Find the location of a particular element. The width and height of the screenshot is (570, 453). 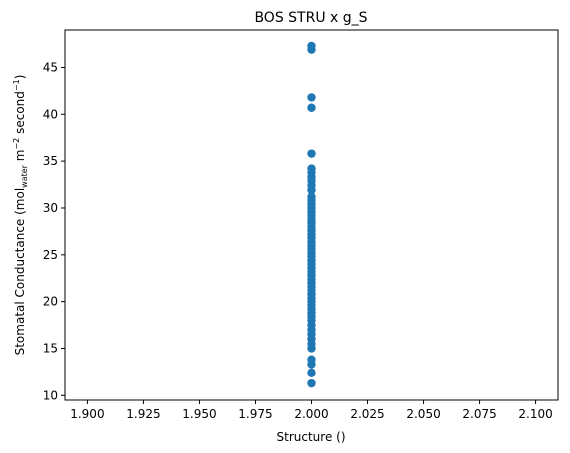

chart-title: BOS STRU x g_S is located at coordinates (310, 18).